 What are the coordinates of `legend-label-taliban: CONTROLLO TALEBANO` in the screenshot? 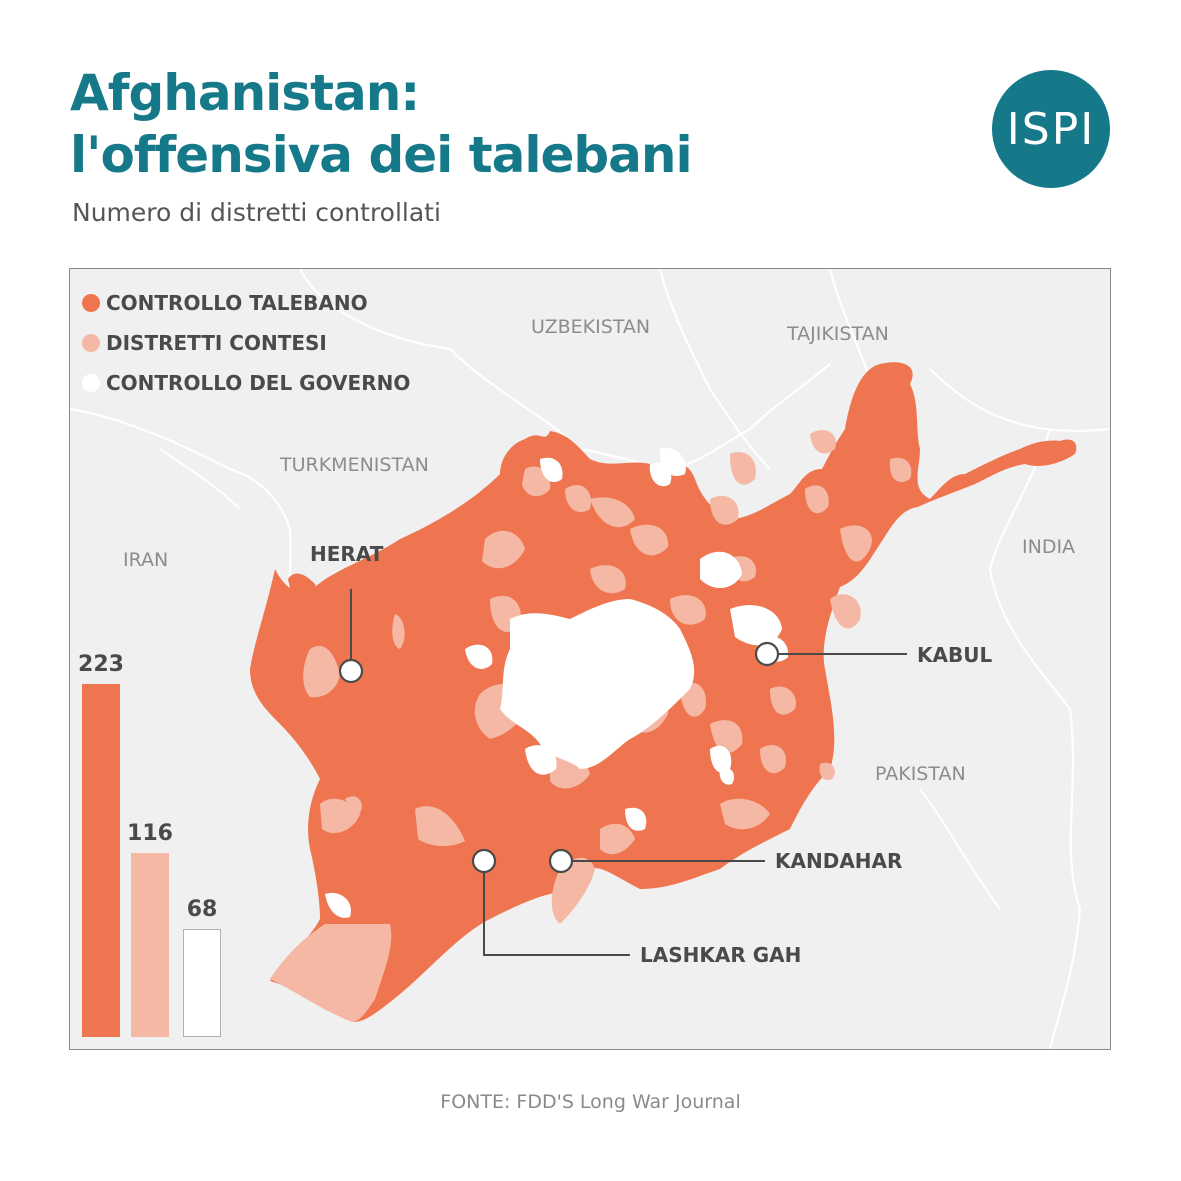 It's located at (237, 303).